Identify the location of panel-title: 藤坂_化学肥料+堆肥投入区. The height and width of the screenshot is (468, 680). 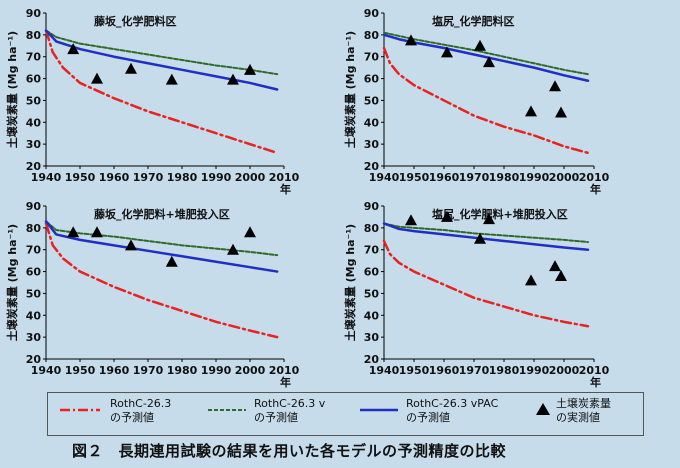
(162, 214).